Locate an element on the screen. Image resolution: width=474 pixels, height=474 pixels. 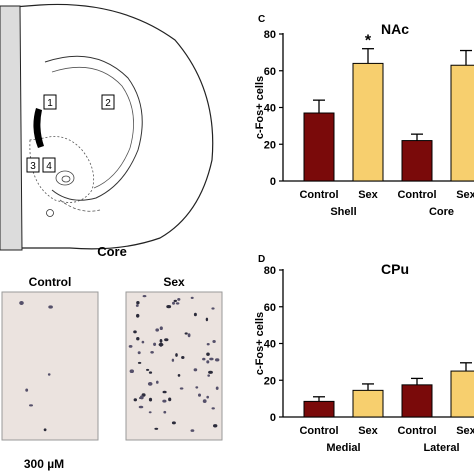
scale-label: 300 µM is located at coordinates (44, 464).